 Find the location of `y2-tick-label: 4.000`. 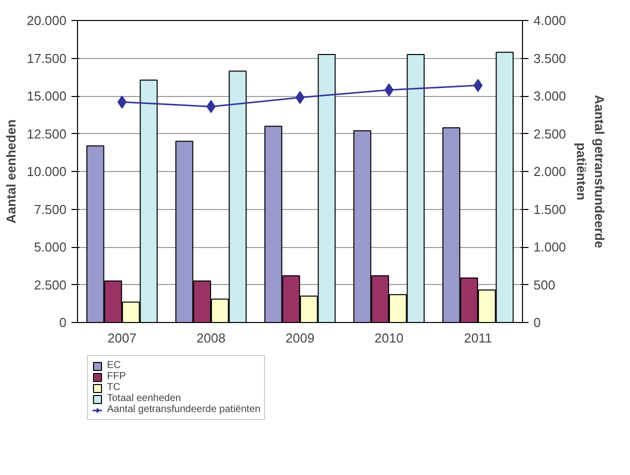

y2-tick-label: 4.000 is located at coordinates (550, 20).